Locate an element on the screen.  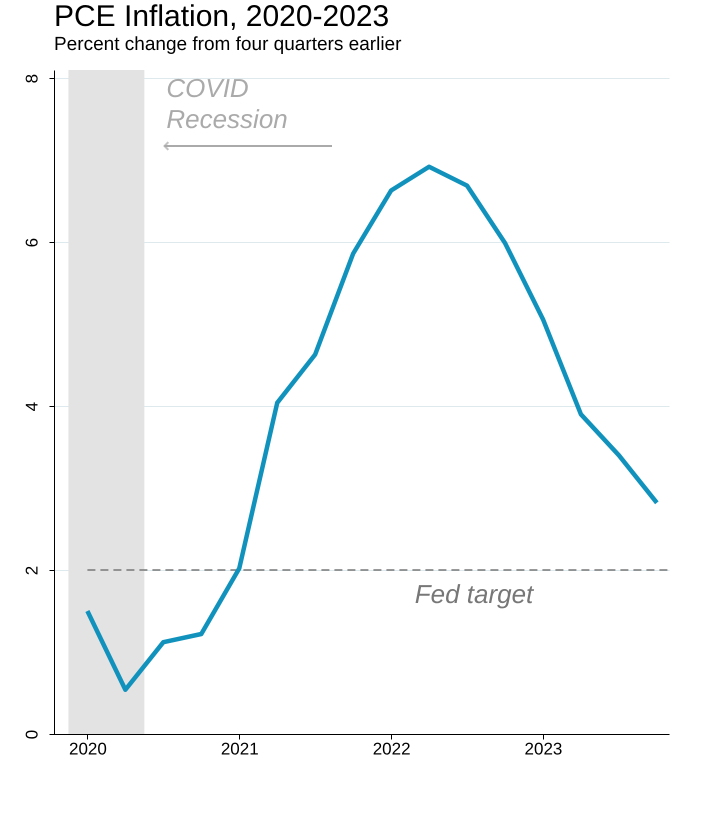
y-tick-label: 6 is located at coordinates (32, 243).